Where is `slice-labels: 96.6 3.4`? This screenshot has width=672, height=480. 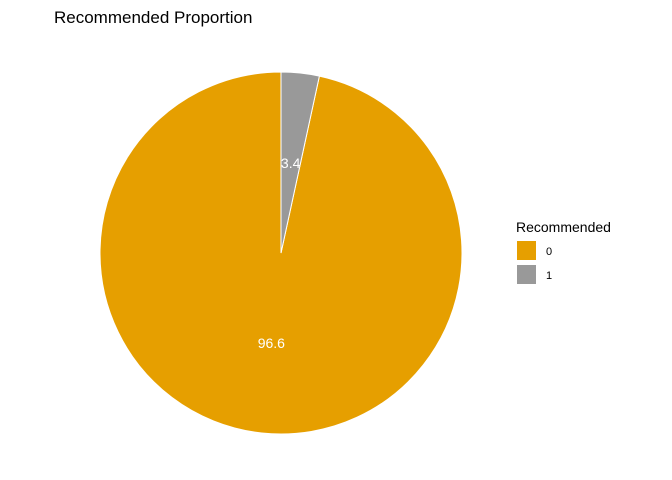 slice-labels: 96.6 3.4 is located at coordinates (279, 253).